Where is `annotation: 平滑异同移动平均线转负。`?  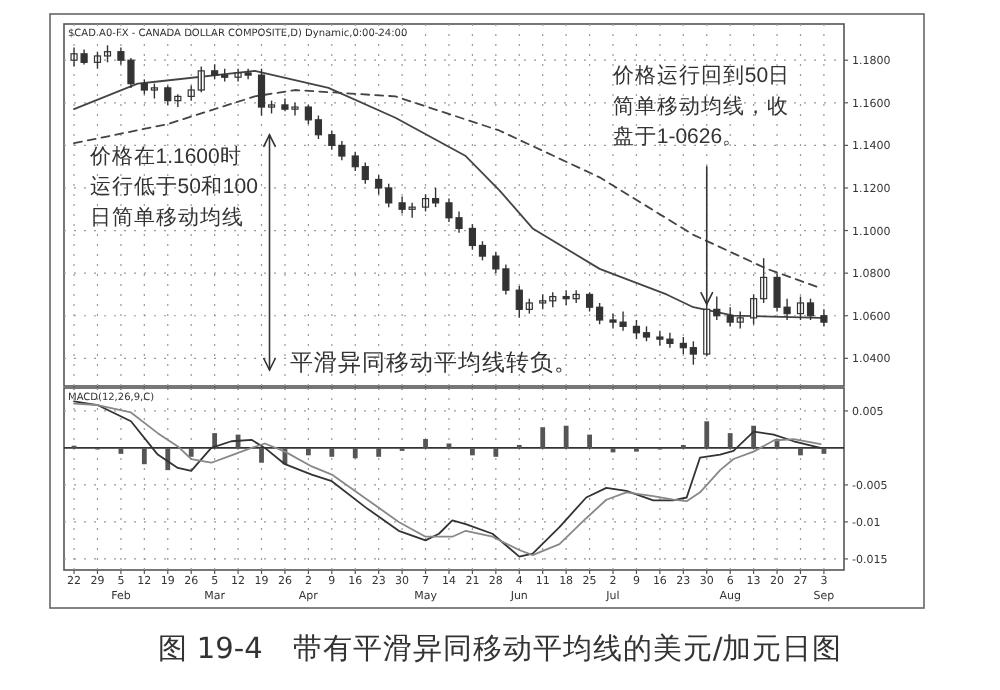
annotation: 平滑异同移动平均线转负。 is located at coordinates (434, 362).